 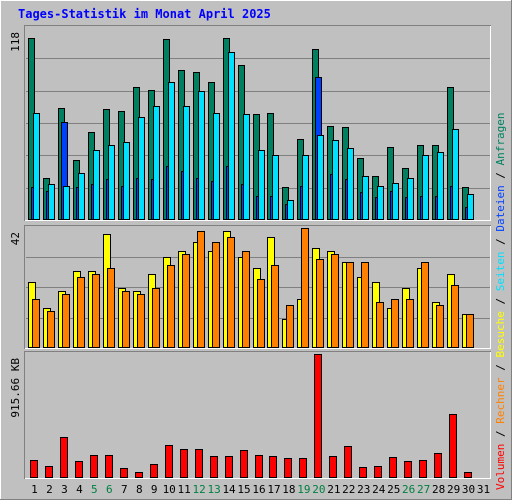 What do you see at coordinates (49, 489) in the screenshot?
I see `x-tick-label: 2` at bounding box center [49, 489].